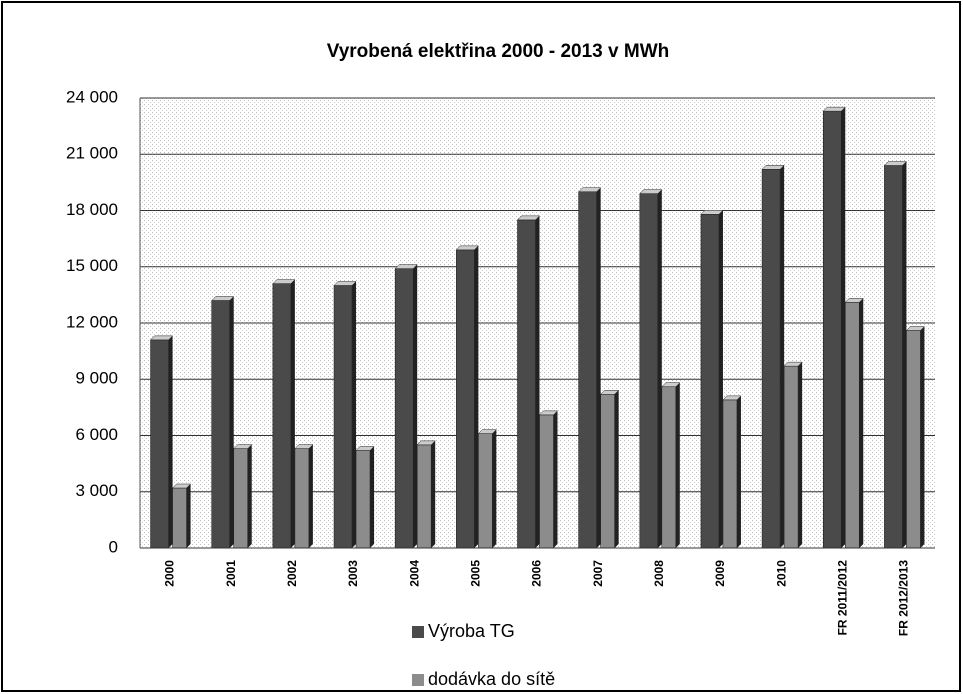 This screenshot has width=963, height=694. What do you see at coordinates (720, 573) in the screenshot?
I see `x-tick-label: 2009` at bounding box center [720, 573].